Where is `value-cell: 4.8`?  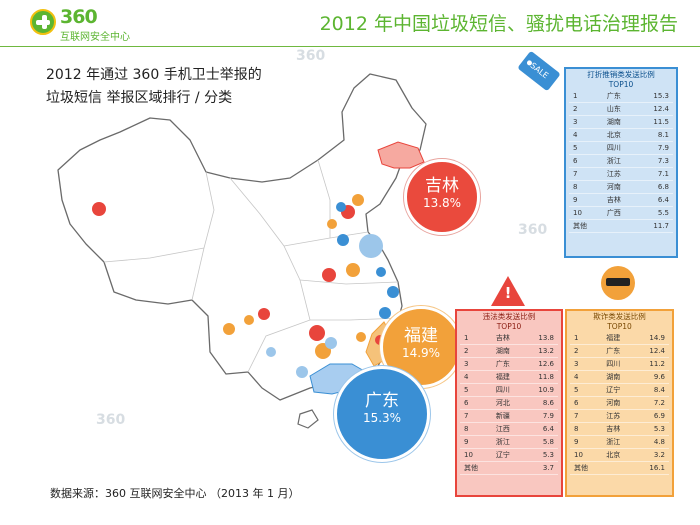 value-cell: 4.8 is located at coordinates (651, 442).